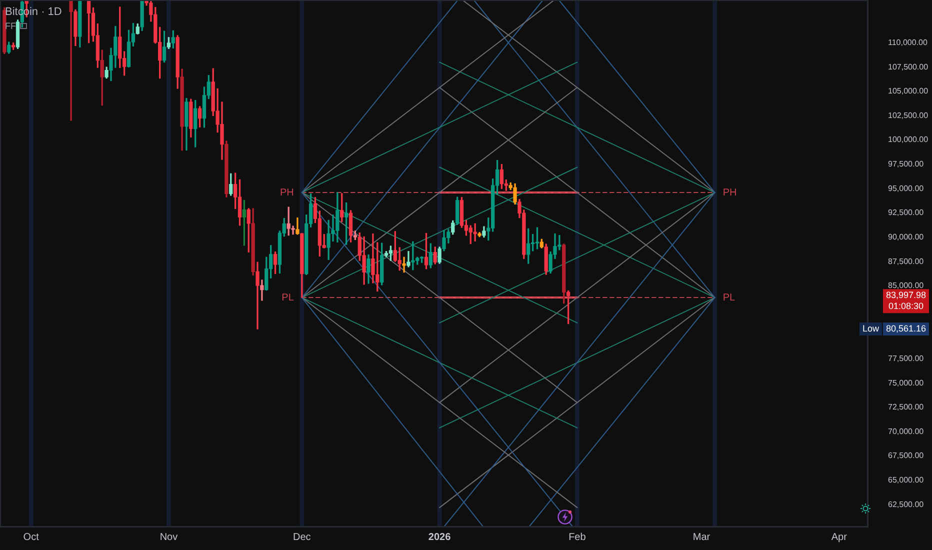  What do you see at coordinates (31, 537) in the screenshot?
I see `x-tick-label: Oct` at bounding box center [31, 537].